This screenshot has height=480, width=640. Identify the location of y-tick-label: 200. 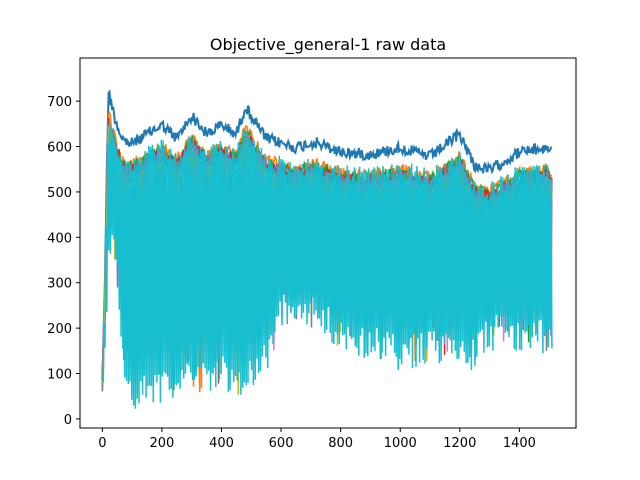
(59, 329).